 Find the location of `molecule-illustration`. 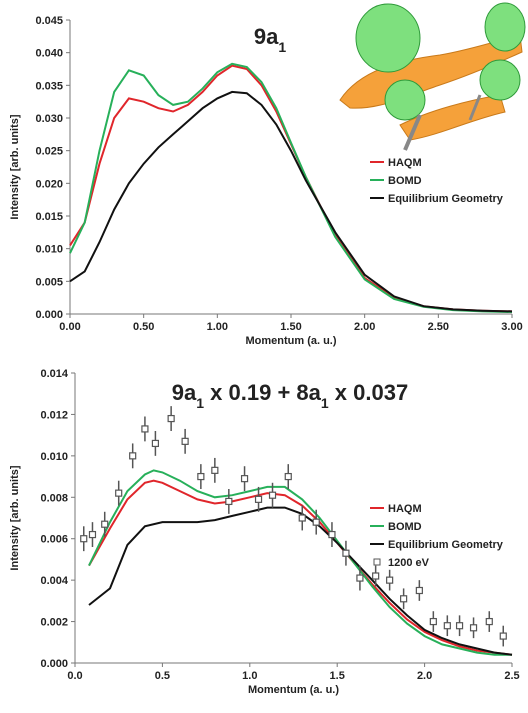

molecule-illustration is located at coordinates (432, 76).